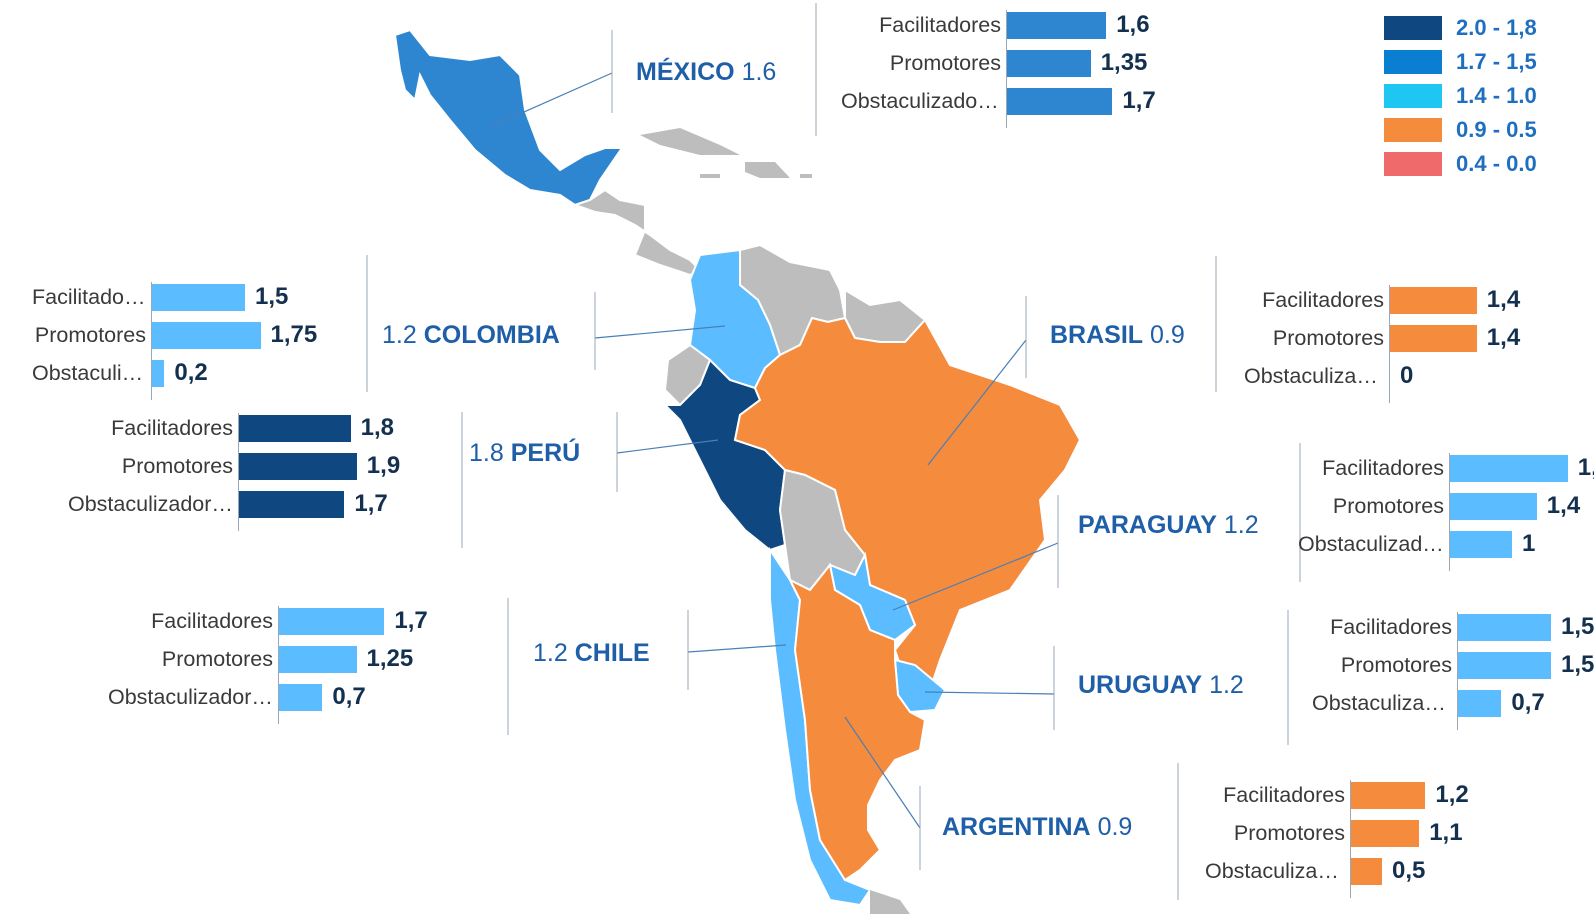 This screenshot has width=1594, height=914. What do you see at coordinates (1097, 335) in the screenshot?
I see `country-name: BRASIL` at bounding box center [1097, 335].